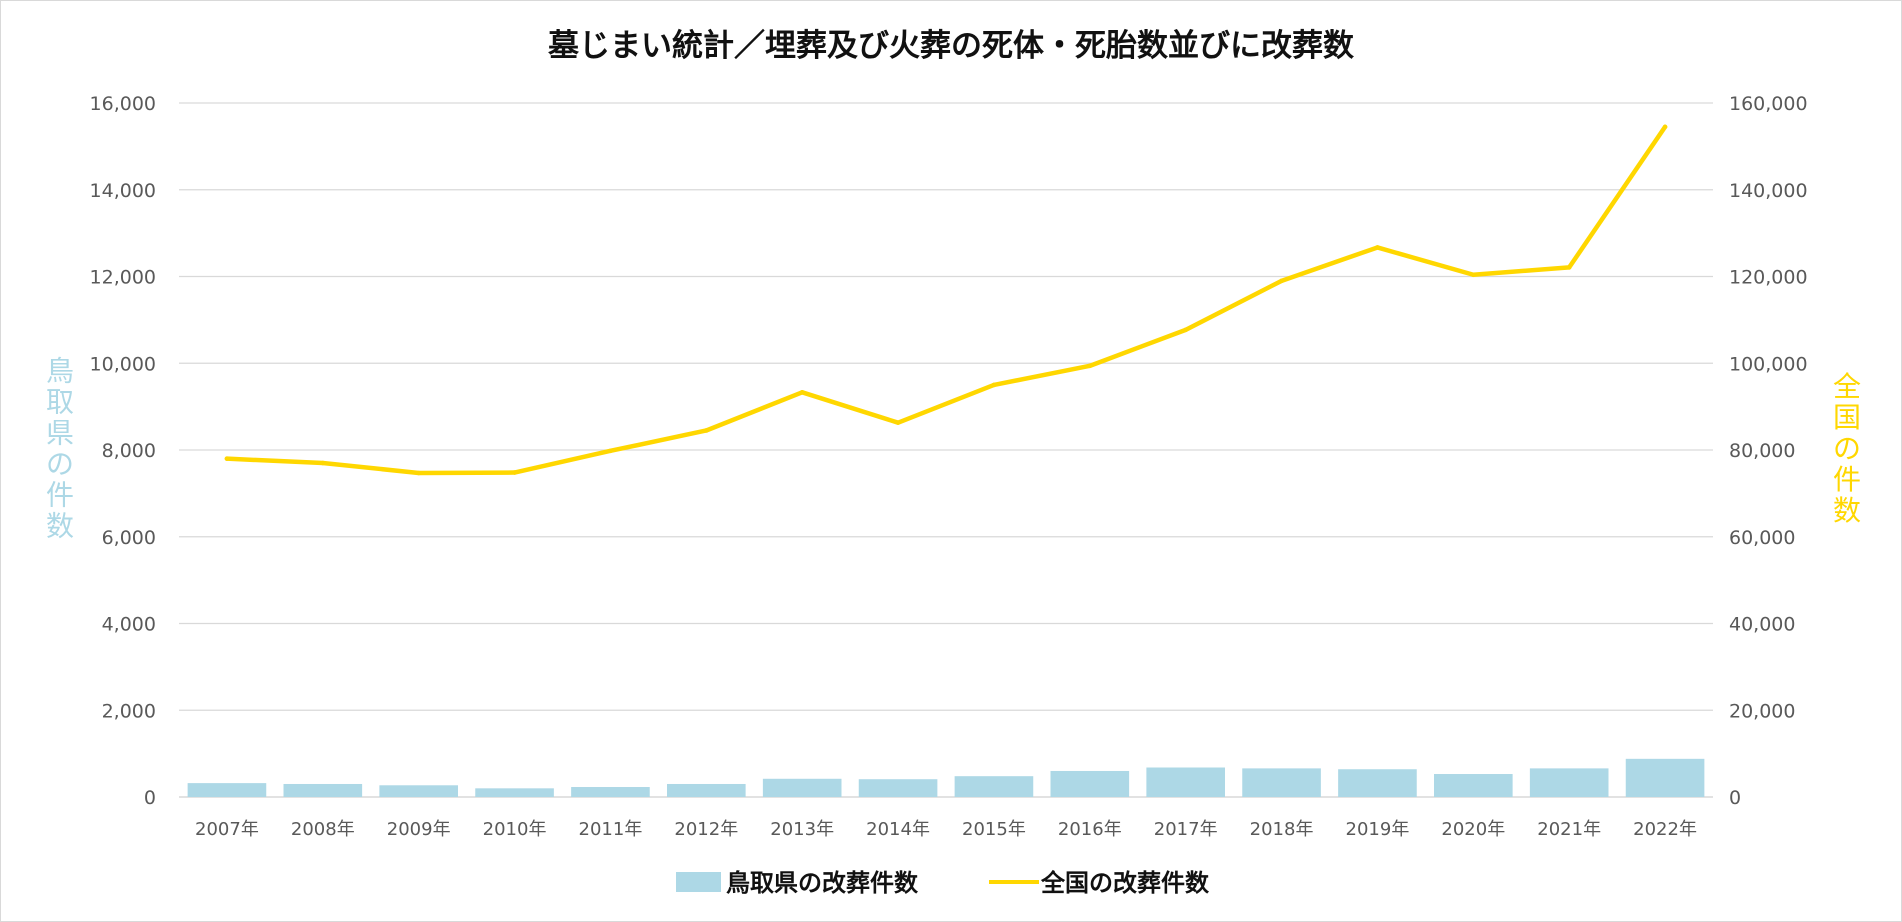 This screenshot has height=922, width=1902. What do you see at coordinates (1847, 510) in the screenshot?
I see `right-axis-title-char: 数` at bounding box center [1847, 510].